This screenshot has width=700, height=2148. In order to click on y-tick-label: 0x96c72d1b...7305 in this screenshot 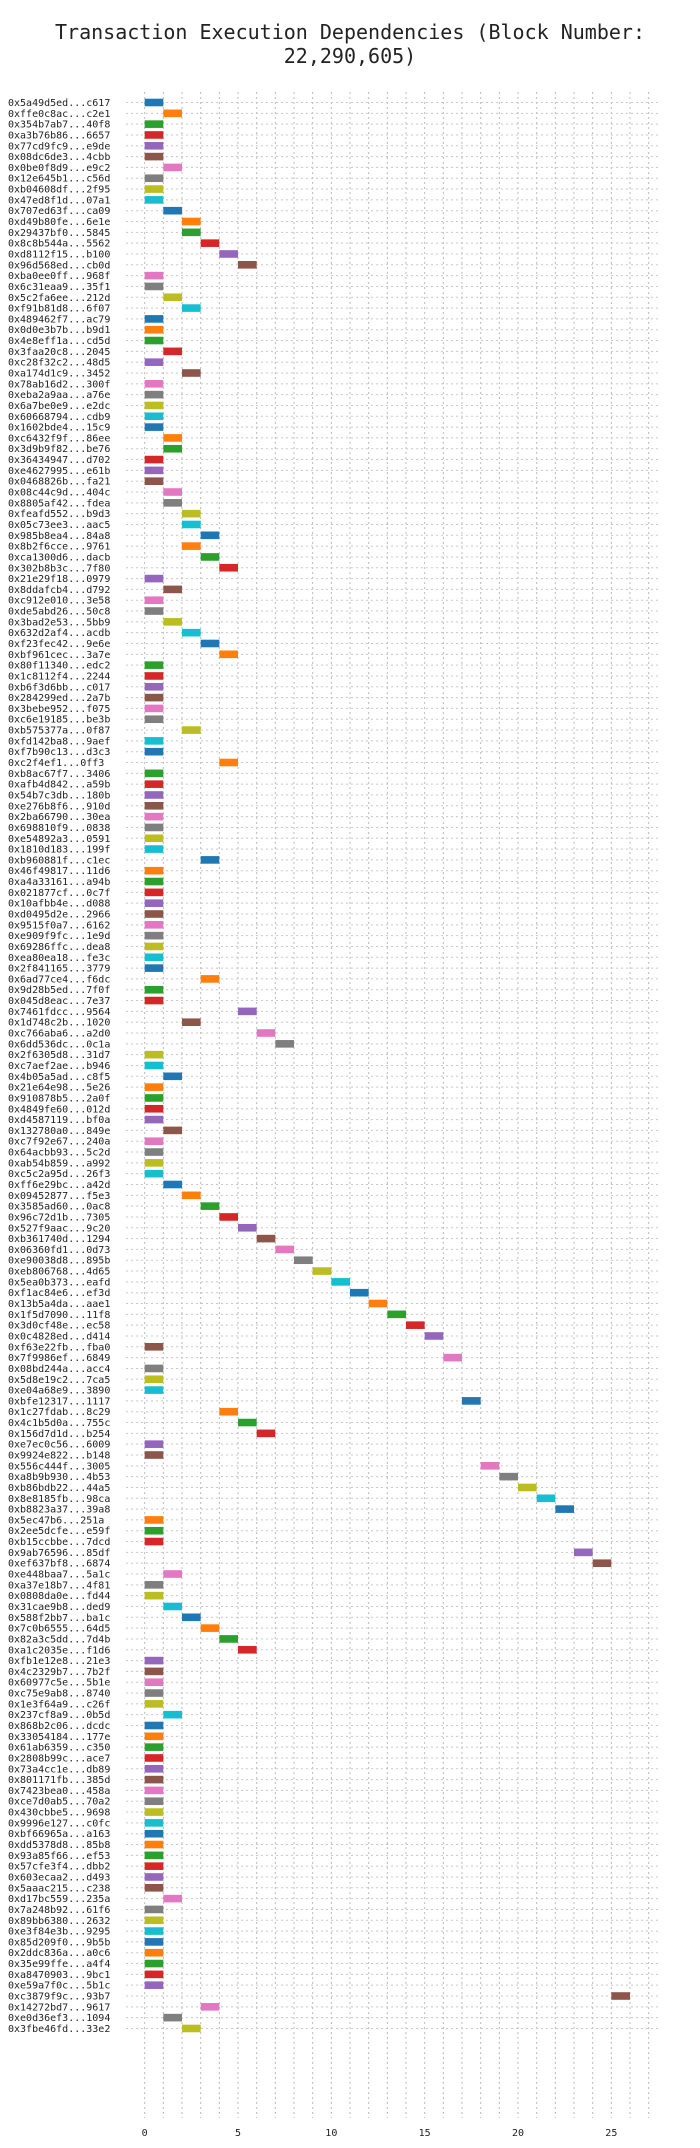, I will do `click(59, 1217)`.